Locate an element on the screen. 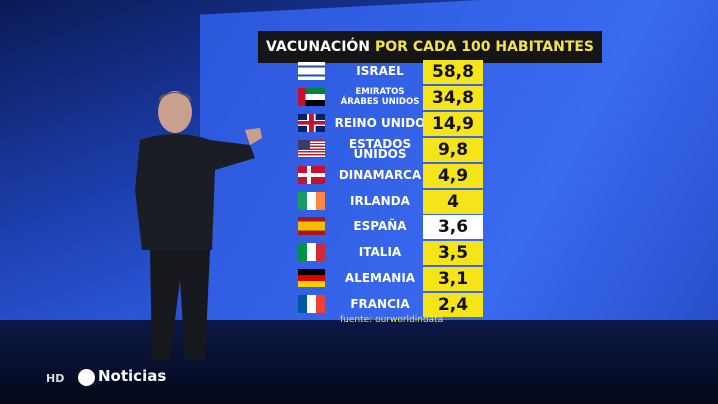  country-name: DINAMARCA is located at coordinates (380, 175).